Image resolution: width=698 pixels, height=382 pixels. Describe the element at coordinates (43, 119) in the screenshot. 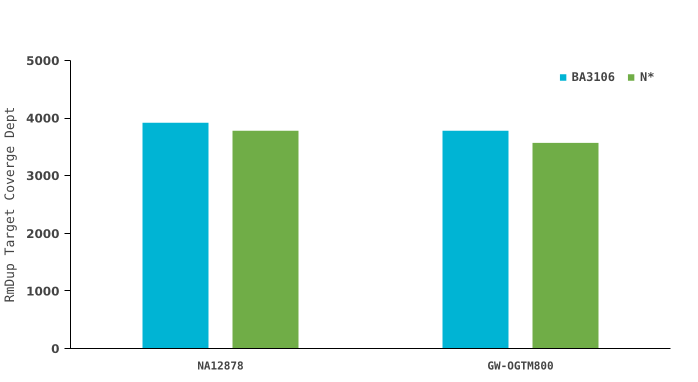

I see `y-tick-label: 4000` at that location.